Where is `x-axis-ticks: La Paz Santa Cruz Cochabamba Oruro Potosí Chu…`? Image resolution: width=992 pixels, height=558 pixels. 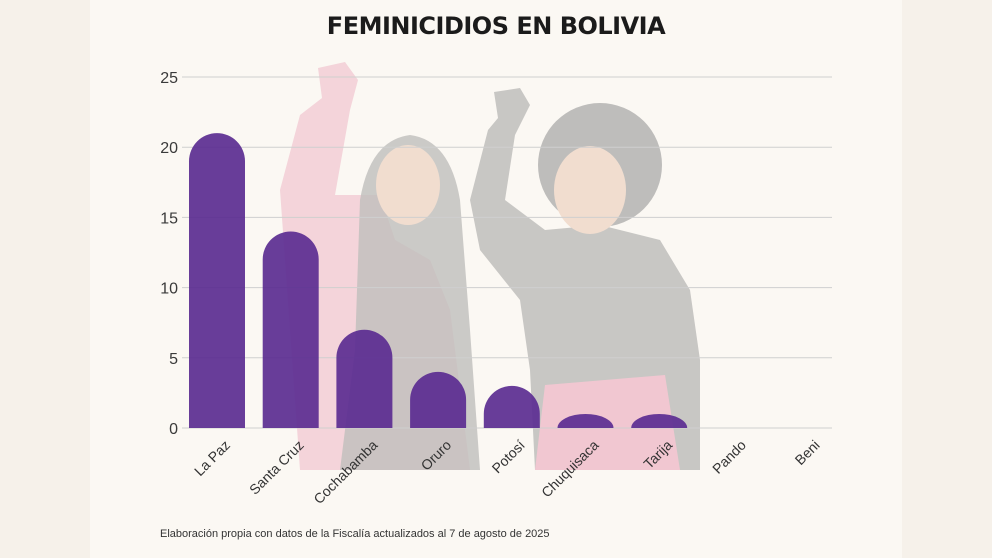
x-axis-ticks: La Paz Santa Cruz Cochabamba Oruro Potosí Chu… is located at coordinates (507, 472).